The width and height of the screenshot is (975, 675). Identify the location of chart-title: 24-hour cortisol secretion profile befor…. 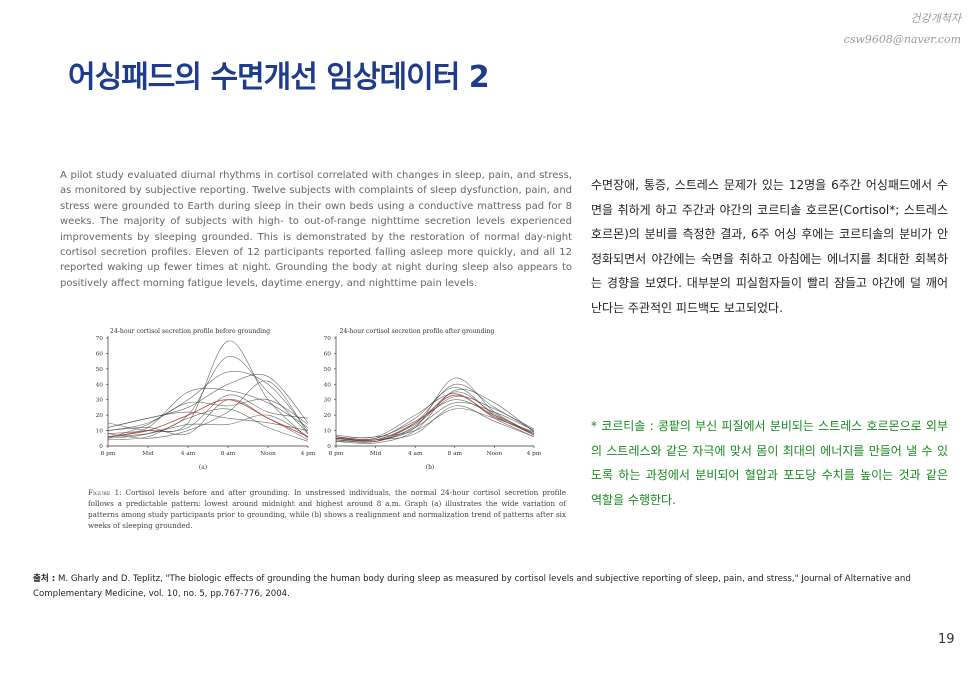
(190, 331).